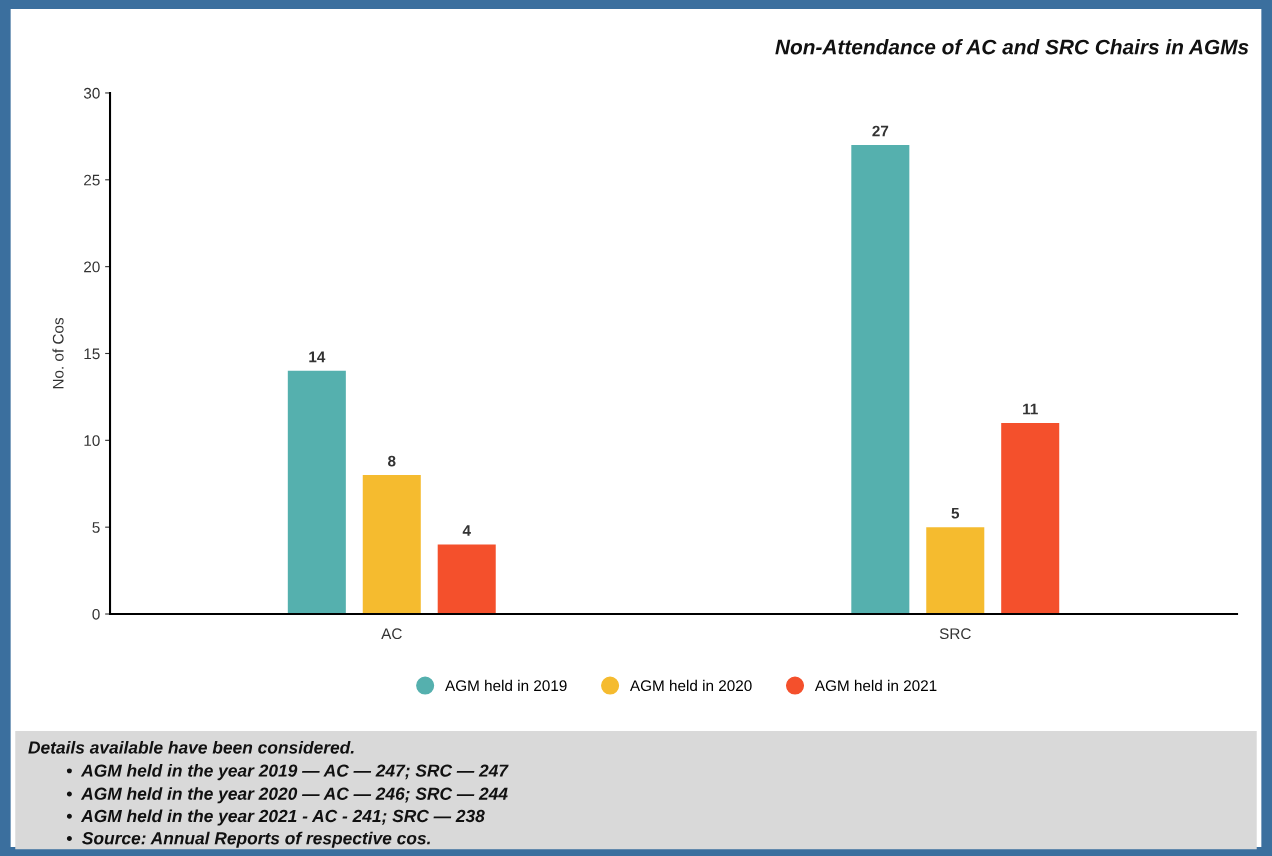 The image size is (1272, 856). Describe the element at coordinates (1030, 409) in the screenshot. I see `data-label: 11` at that location.